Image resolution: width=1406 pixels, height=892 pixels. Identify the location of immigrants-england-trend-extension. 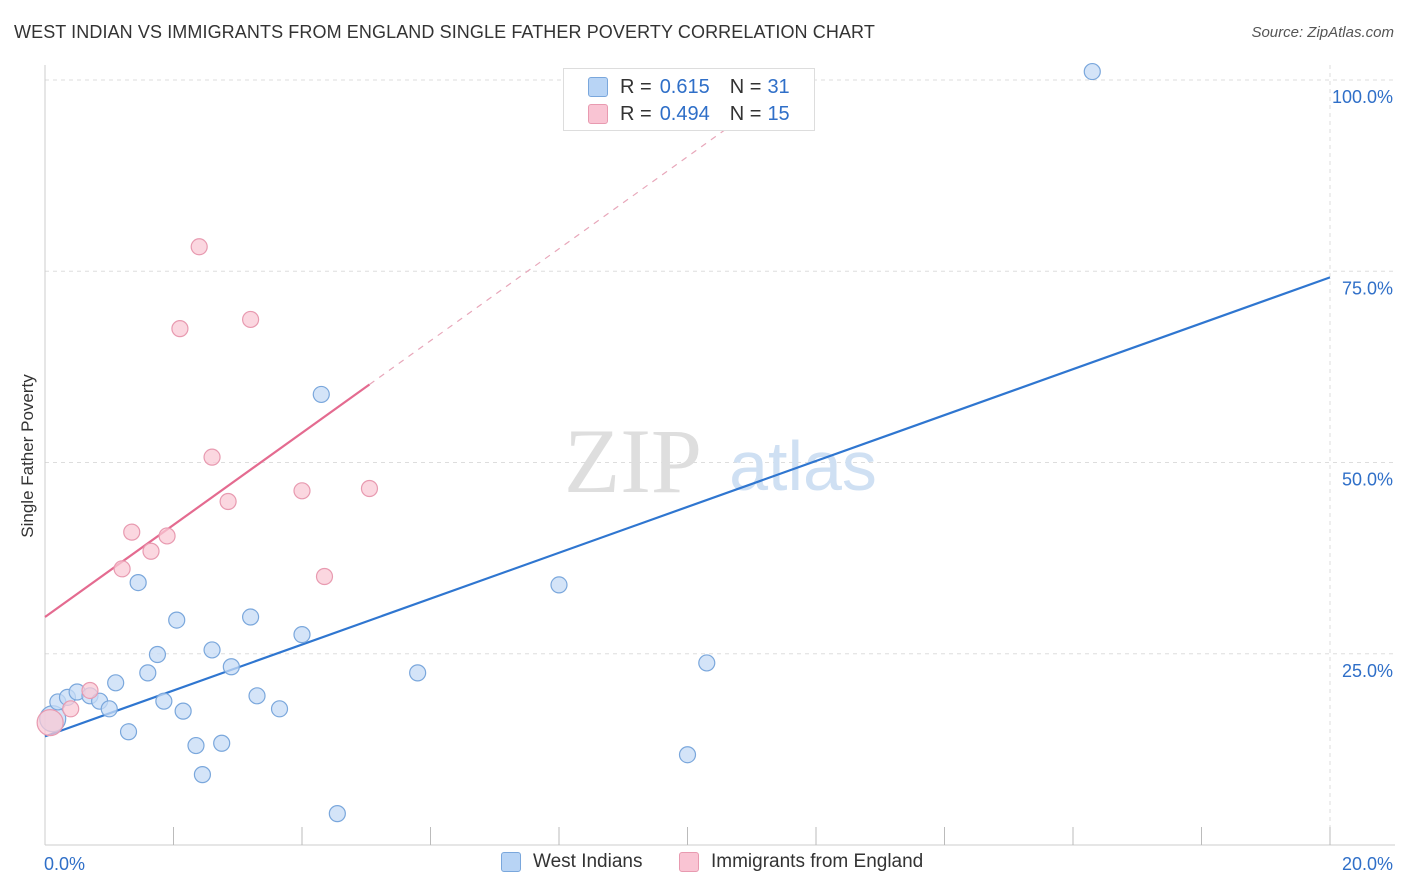
(573, 238).